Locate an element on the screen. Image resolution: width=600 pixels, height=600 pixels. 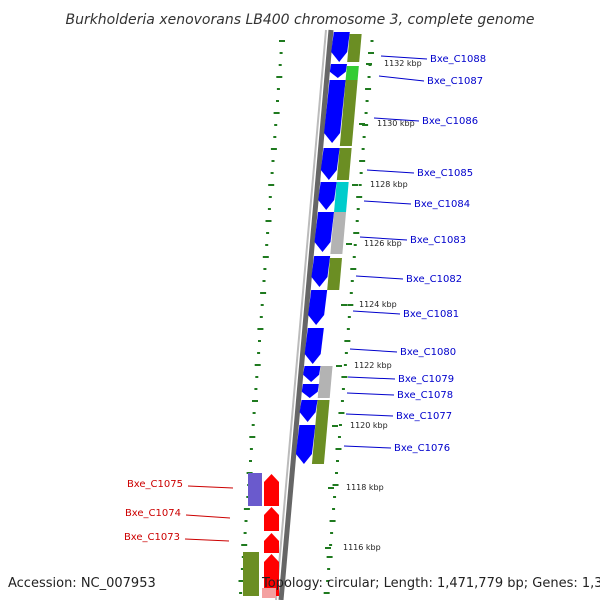
reverse-gene-label: Bxe_C1074 is located at coordinates (153, 513).